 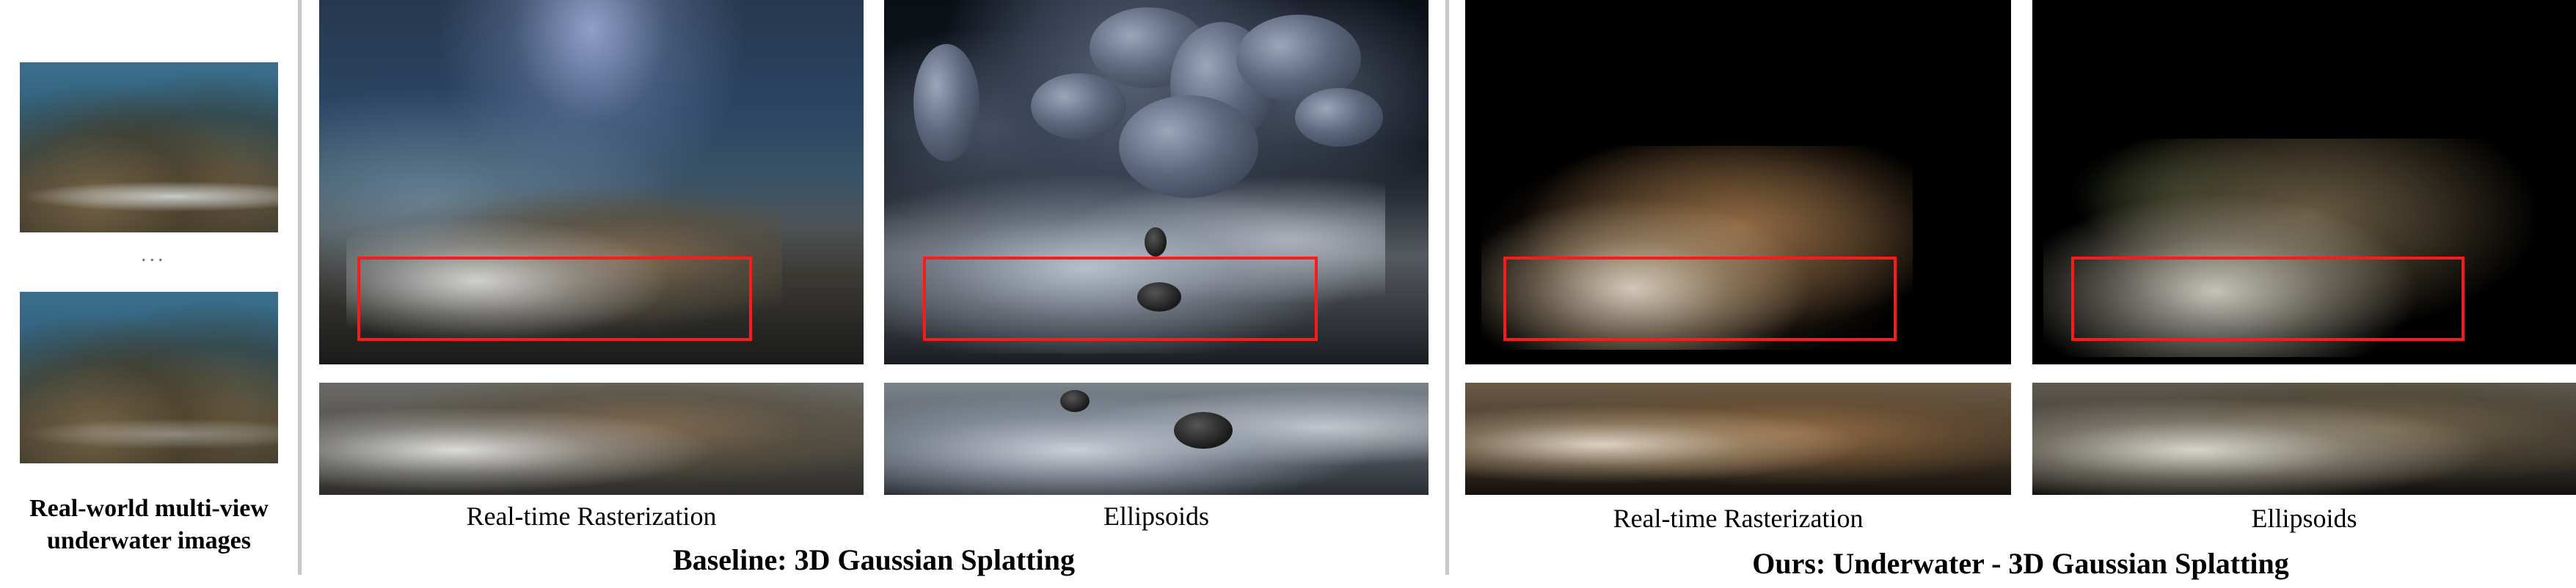 I want to click on baseline-rasterization-caption: Real-time Rasterization, so click(x=591, y=516).